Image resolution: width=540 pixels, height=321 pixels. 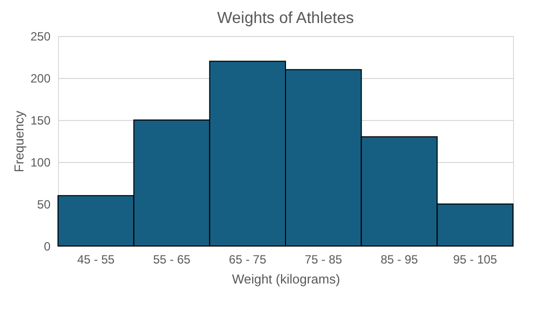 What do you see at coordinates (18, 141) in the screenshot?
I see `y-axis-title: Frequency` at bounding box center [18, 141].